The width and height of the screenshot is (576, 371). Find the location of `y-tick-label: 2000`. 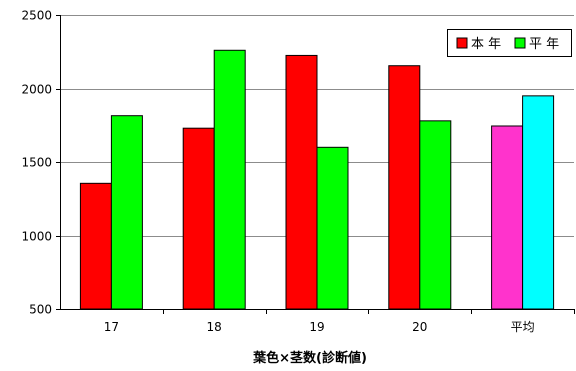

y-tick-label: 2000 is located at coordinates (36, 90).